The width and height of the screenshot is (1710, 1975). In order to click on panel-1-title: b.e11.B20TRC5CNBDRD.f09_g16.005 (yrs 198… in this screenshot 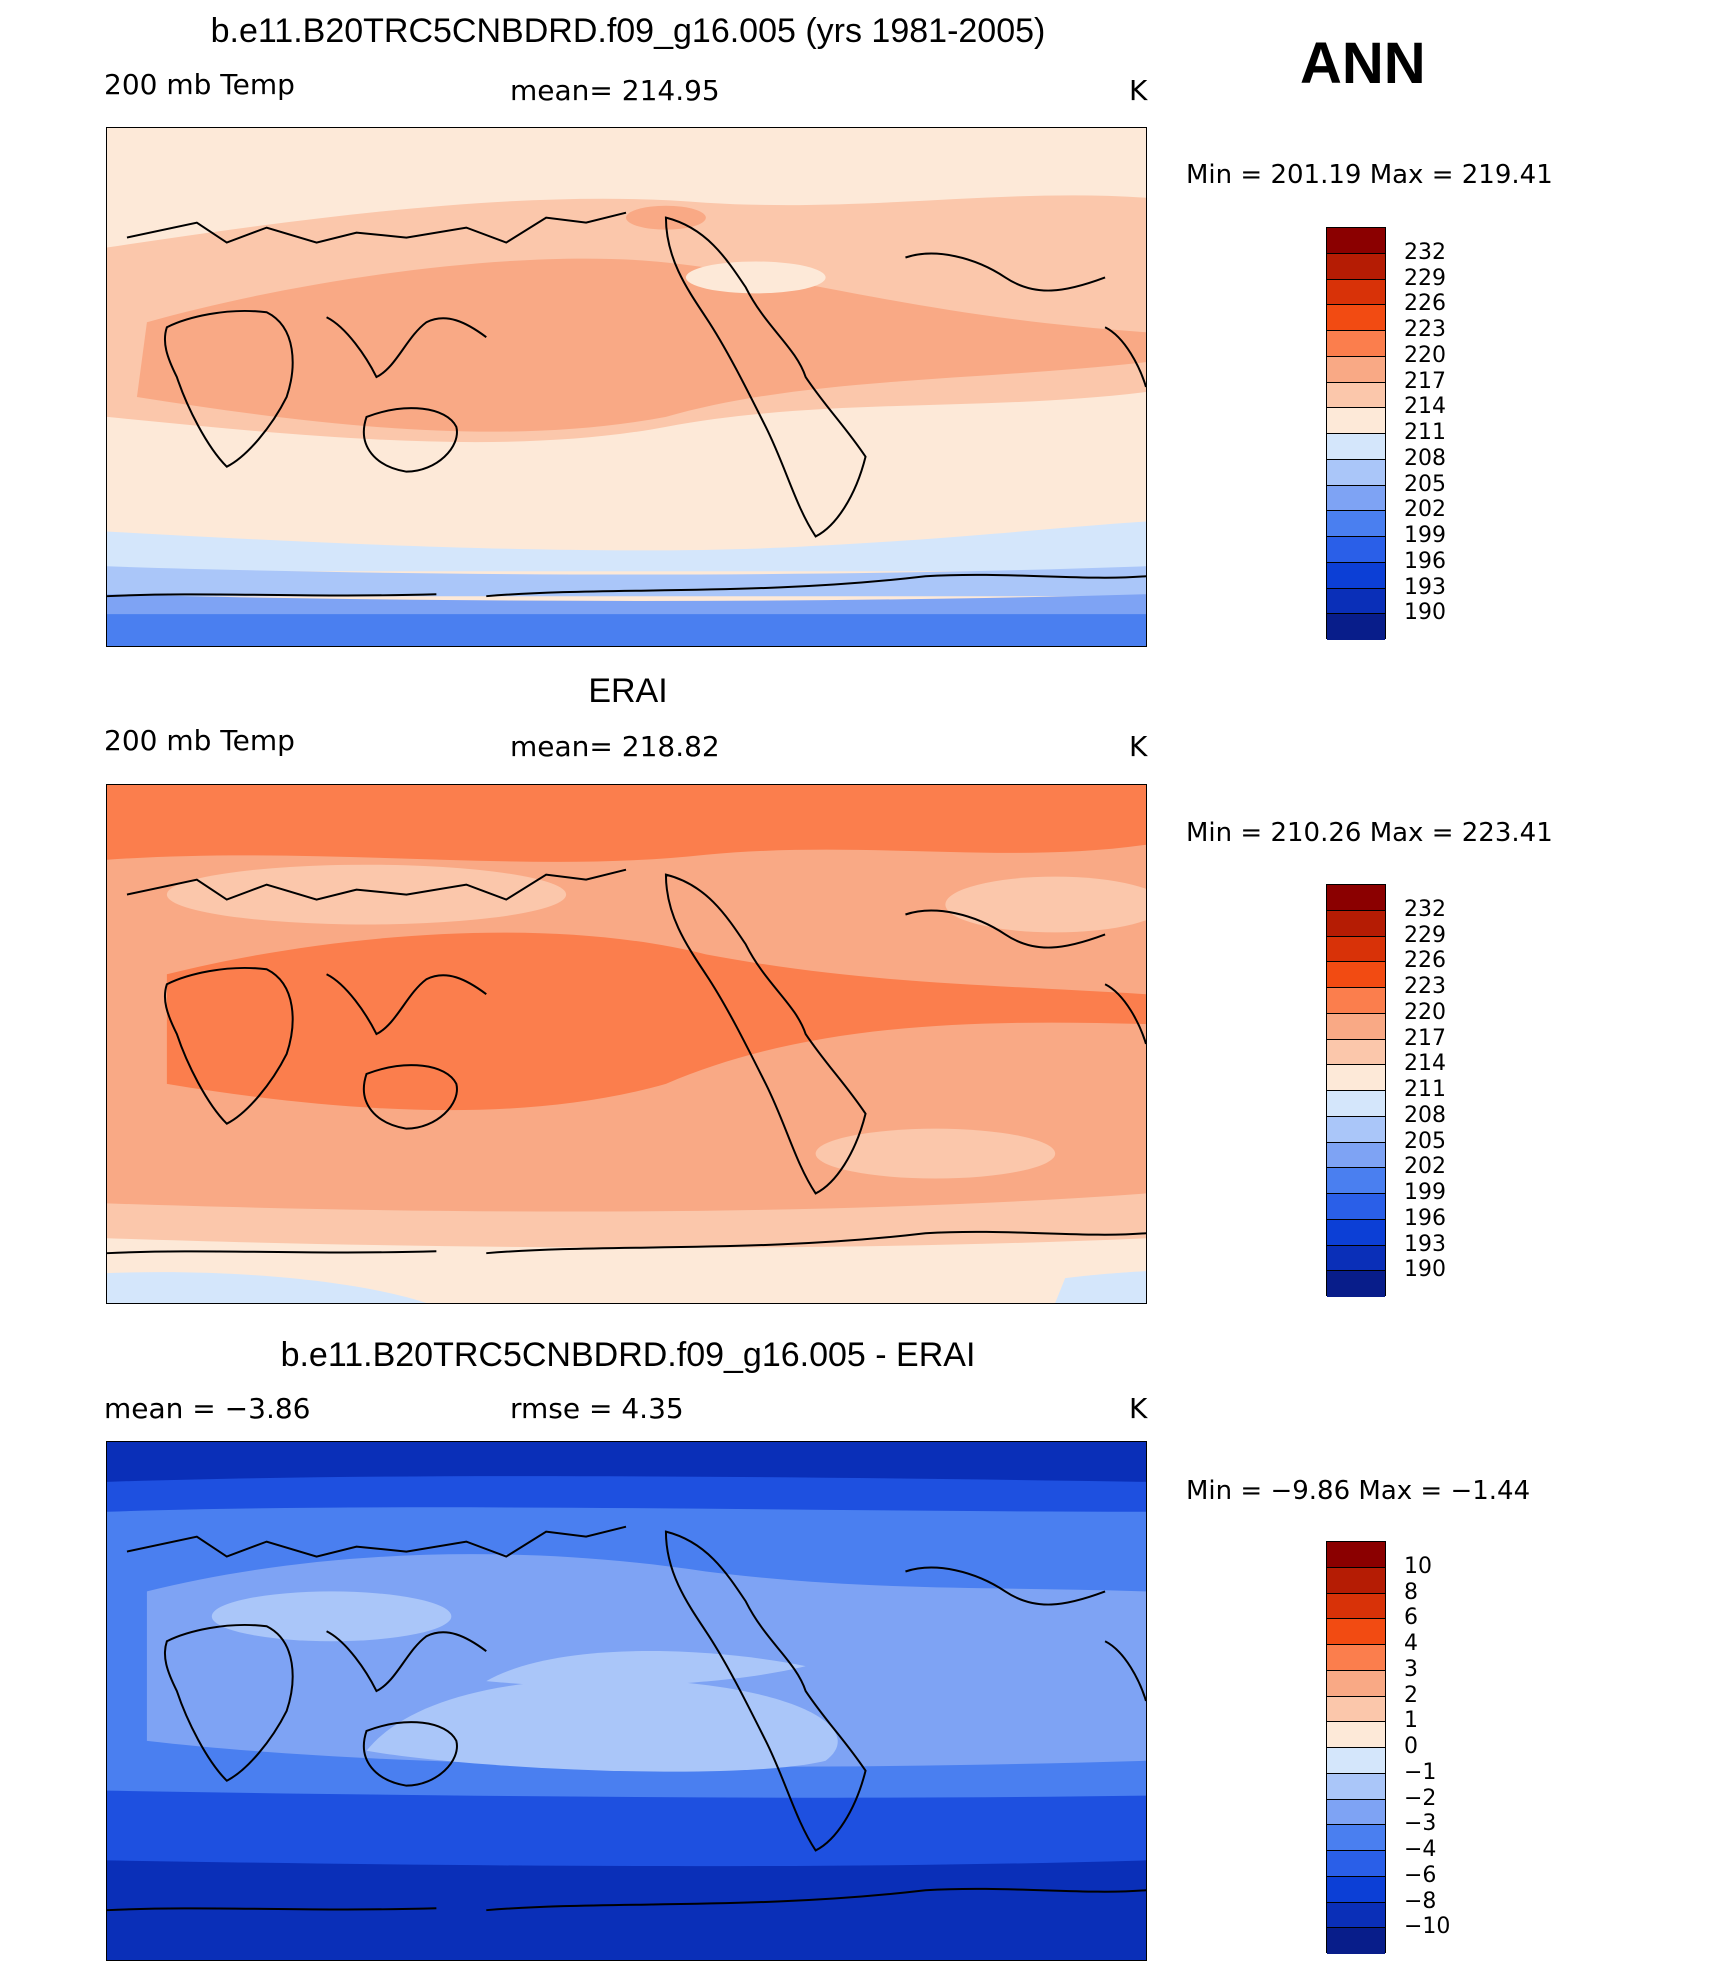, I will do `click(628, 31)`.